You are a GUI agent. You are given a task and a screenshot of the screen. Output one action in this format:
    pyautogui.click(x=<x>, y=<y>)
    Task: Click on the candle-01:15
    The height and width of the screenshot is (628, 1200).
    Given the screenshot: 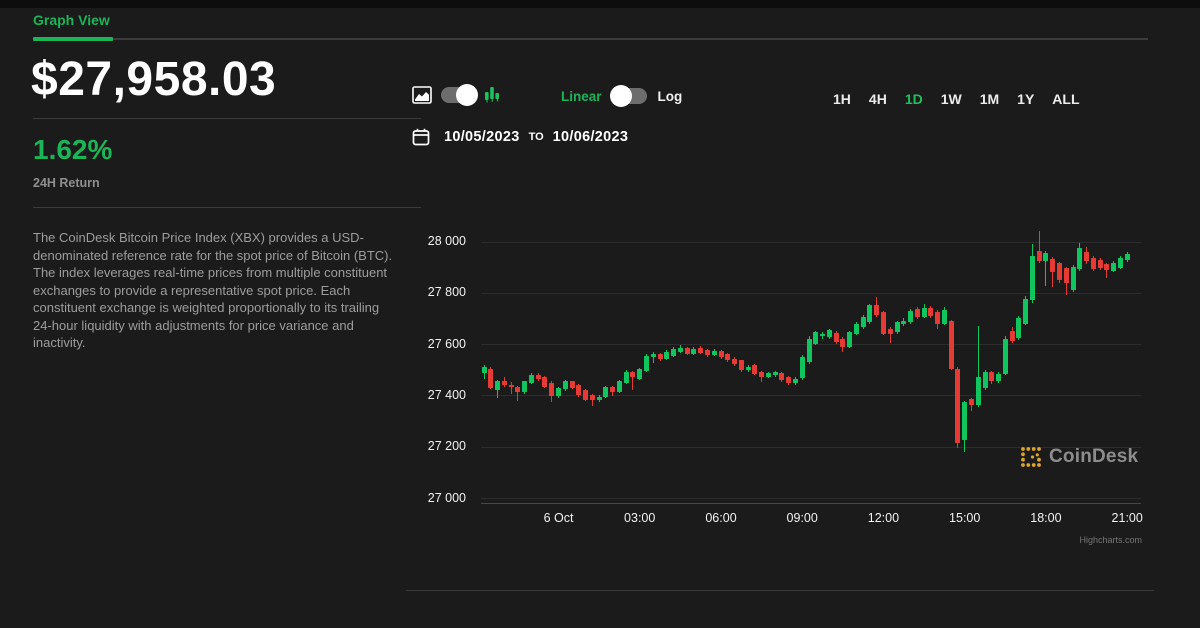 What is the action you would take?
    pyautogui.click(x=592, y=398)
    